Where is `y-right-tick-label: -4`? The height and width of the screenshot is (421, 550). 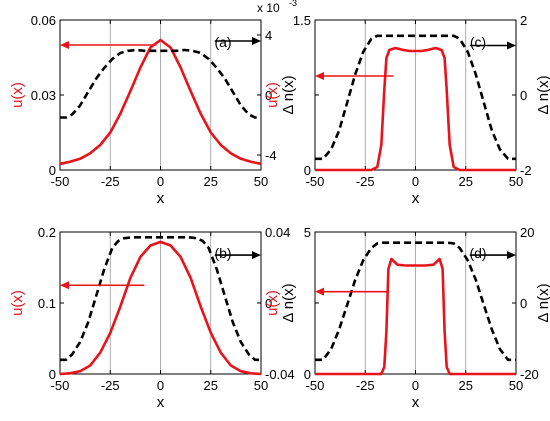
y-right-tick-label: -4 is located at coordinates (271, 155).